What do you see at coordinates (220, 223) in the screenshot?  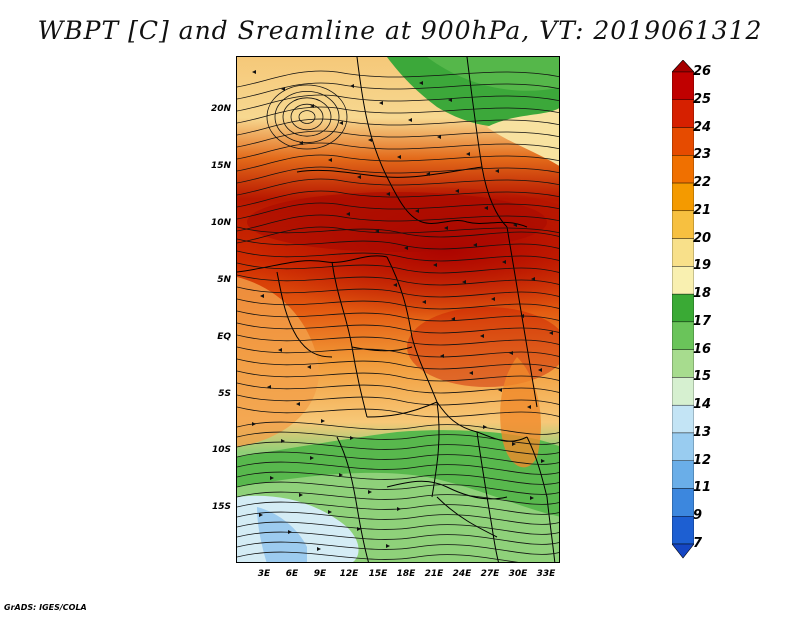 I see `lat-label-10n: 10N` at bounding box center [220, 223].